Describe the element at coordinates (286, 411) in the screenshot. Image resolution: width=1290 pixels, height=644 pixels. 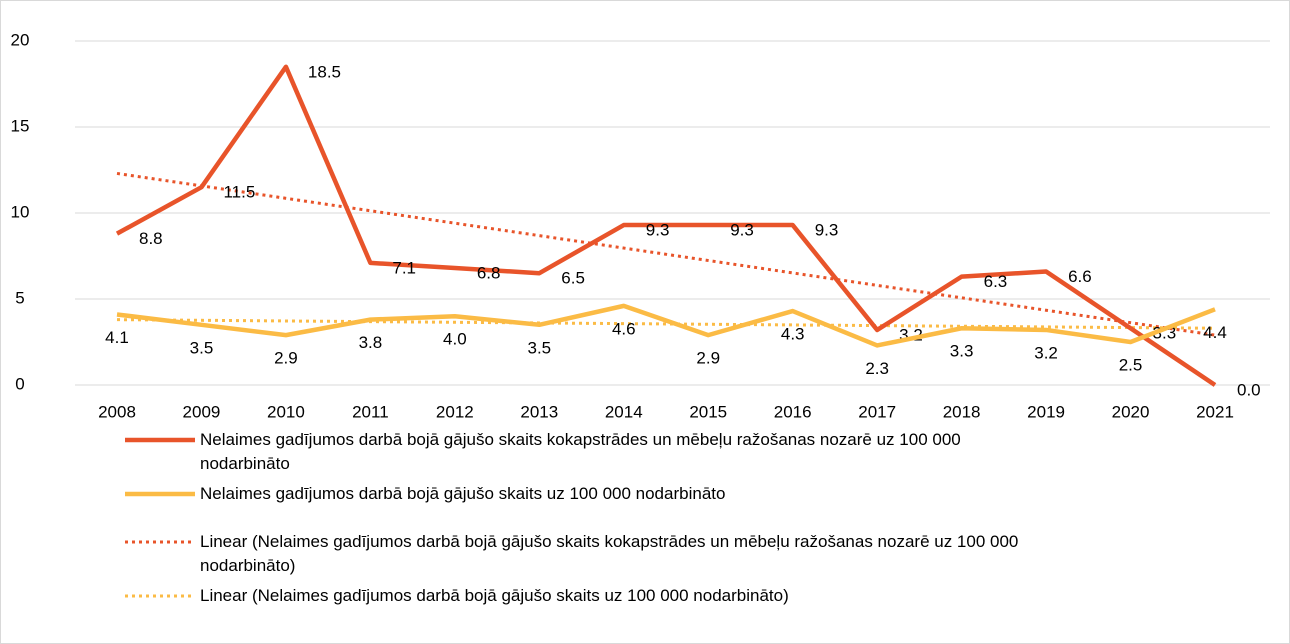
I see `x-tick-label: 2010` at that location.